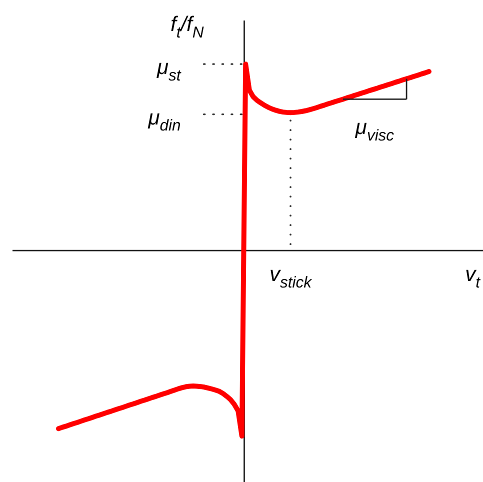  I want to click on annotation: μ$_{visc}$, so click(374, 130).